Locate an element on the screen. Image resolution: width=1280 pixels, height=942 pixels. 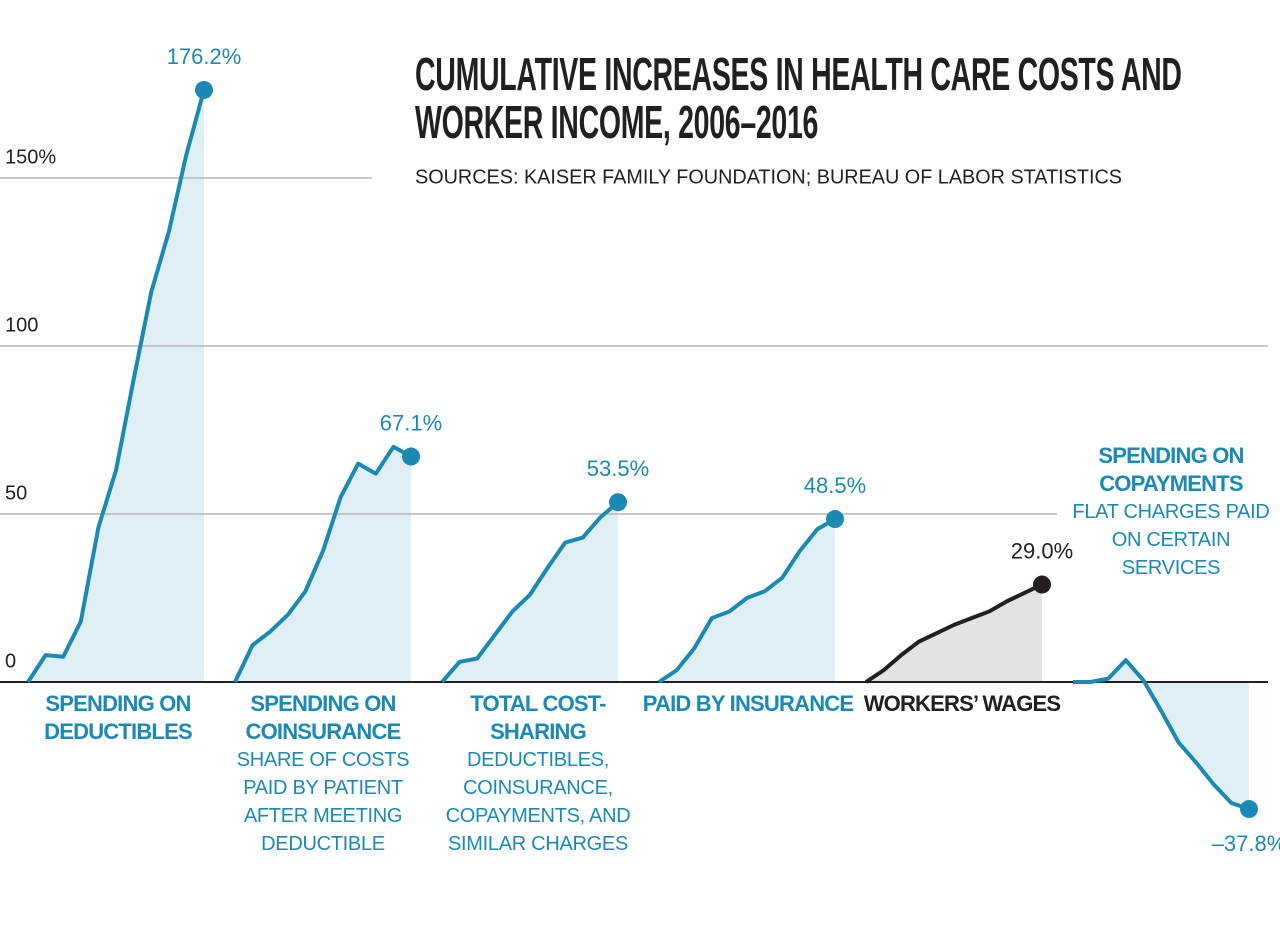
value-label: 48.5% is located at coordinates (835, 485).